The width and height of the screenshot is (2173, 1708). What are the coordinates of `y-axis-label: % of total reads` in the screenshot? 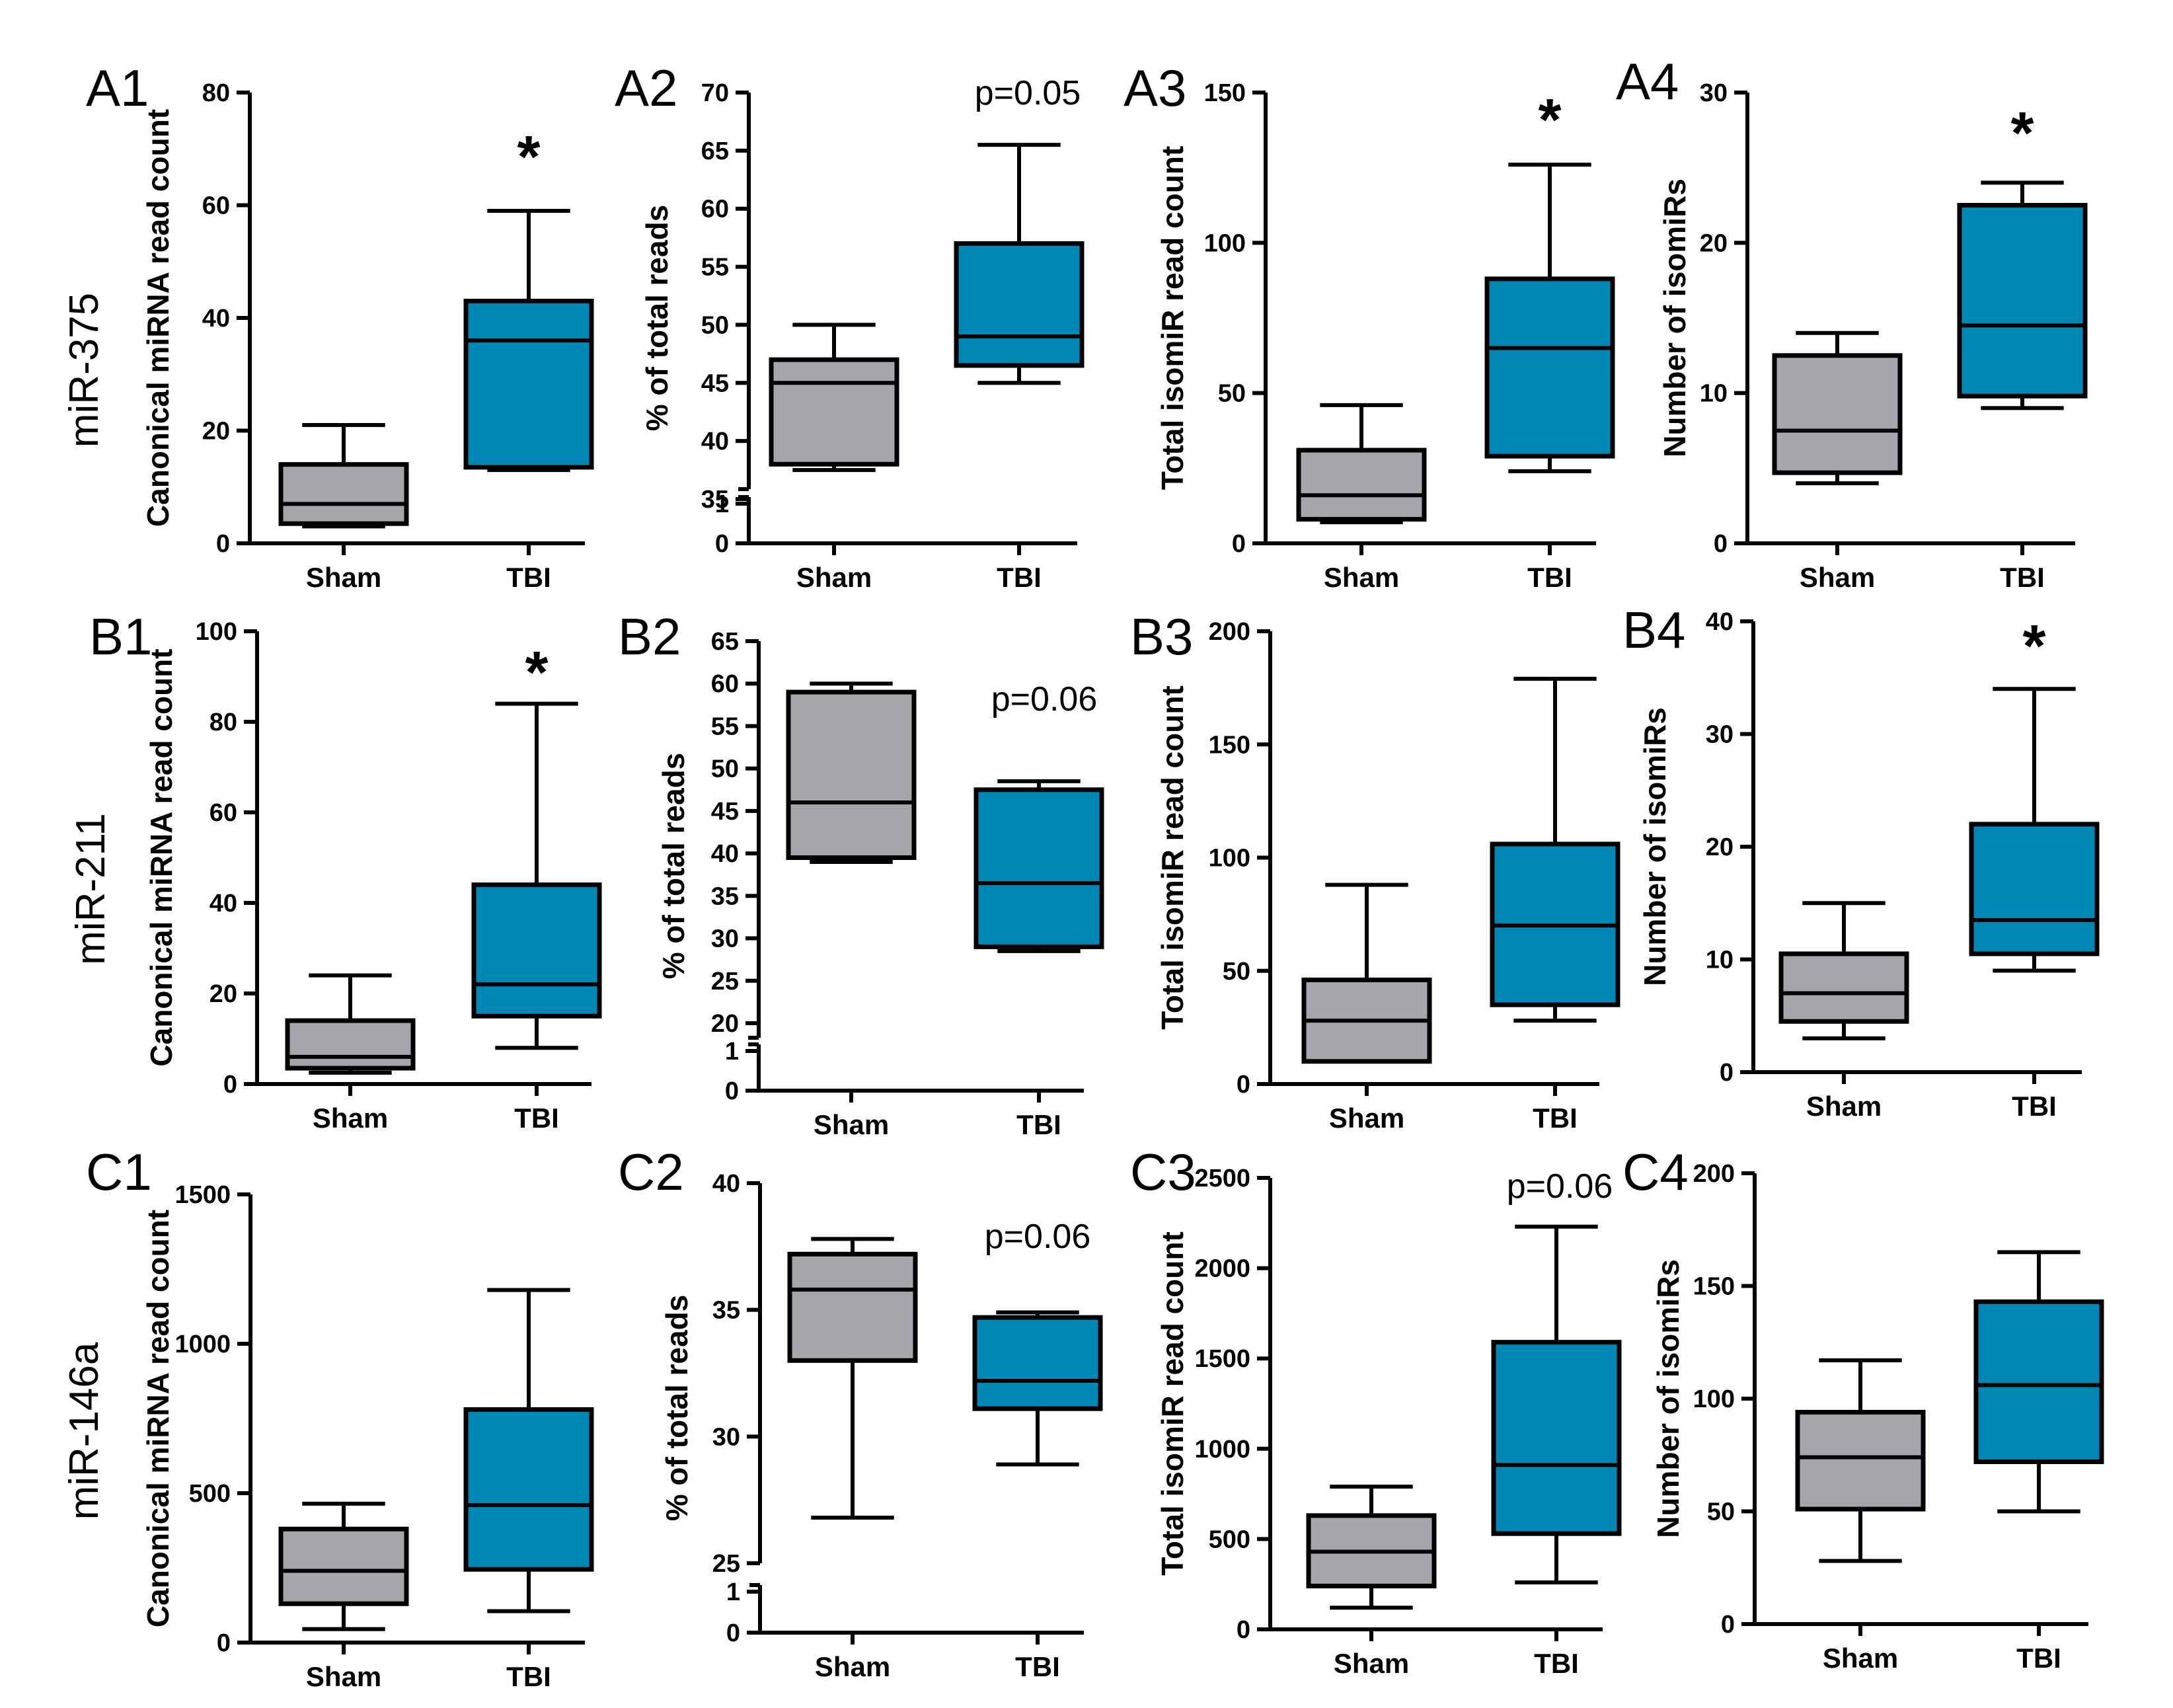 It's located at (677, 1408).